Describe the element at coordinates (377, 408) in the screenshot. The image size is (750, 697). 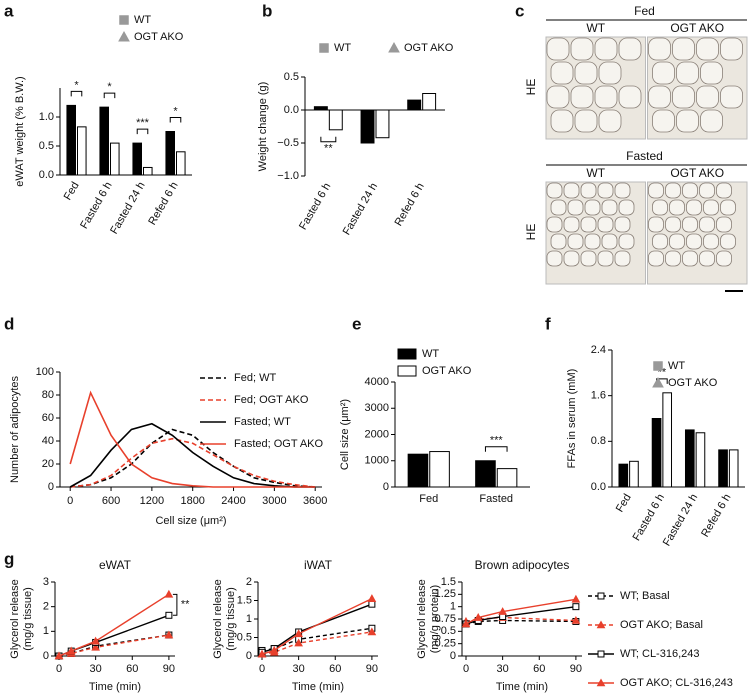
I see `y-tick-label: 3000` at that location.